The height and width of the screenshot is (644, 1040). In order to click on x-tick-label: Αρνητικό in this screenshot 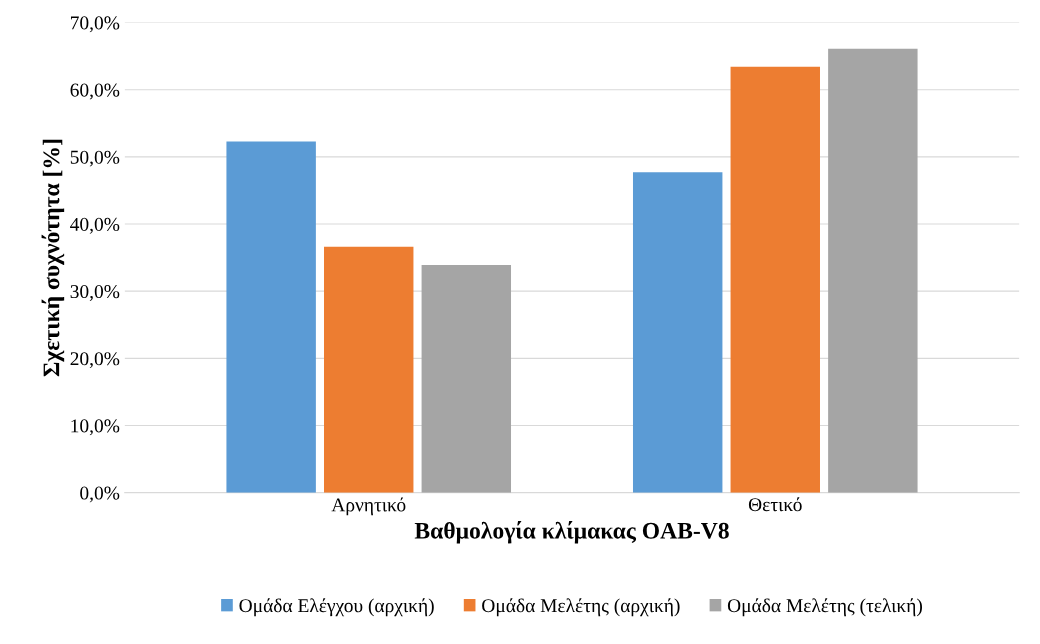, I will do `click(368, 506)`.